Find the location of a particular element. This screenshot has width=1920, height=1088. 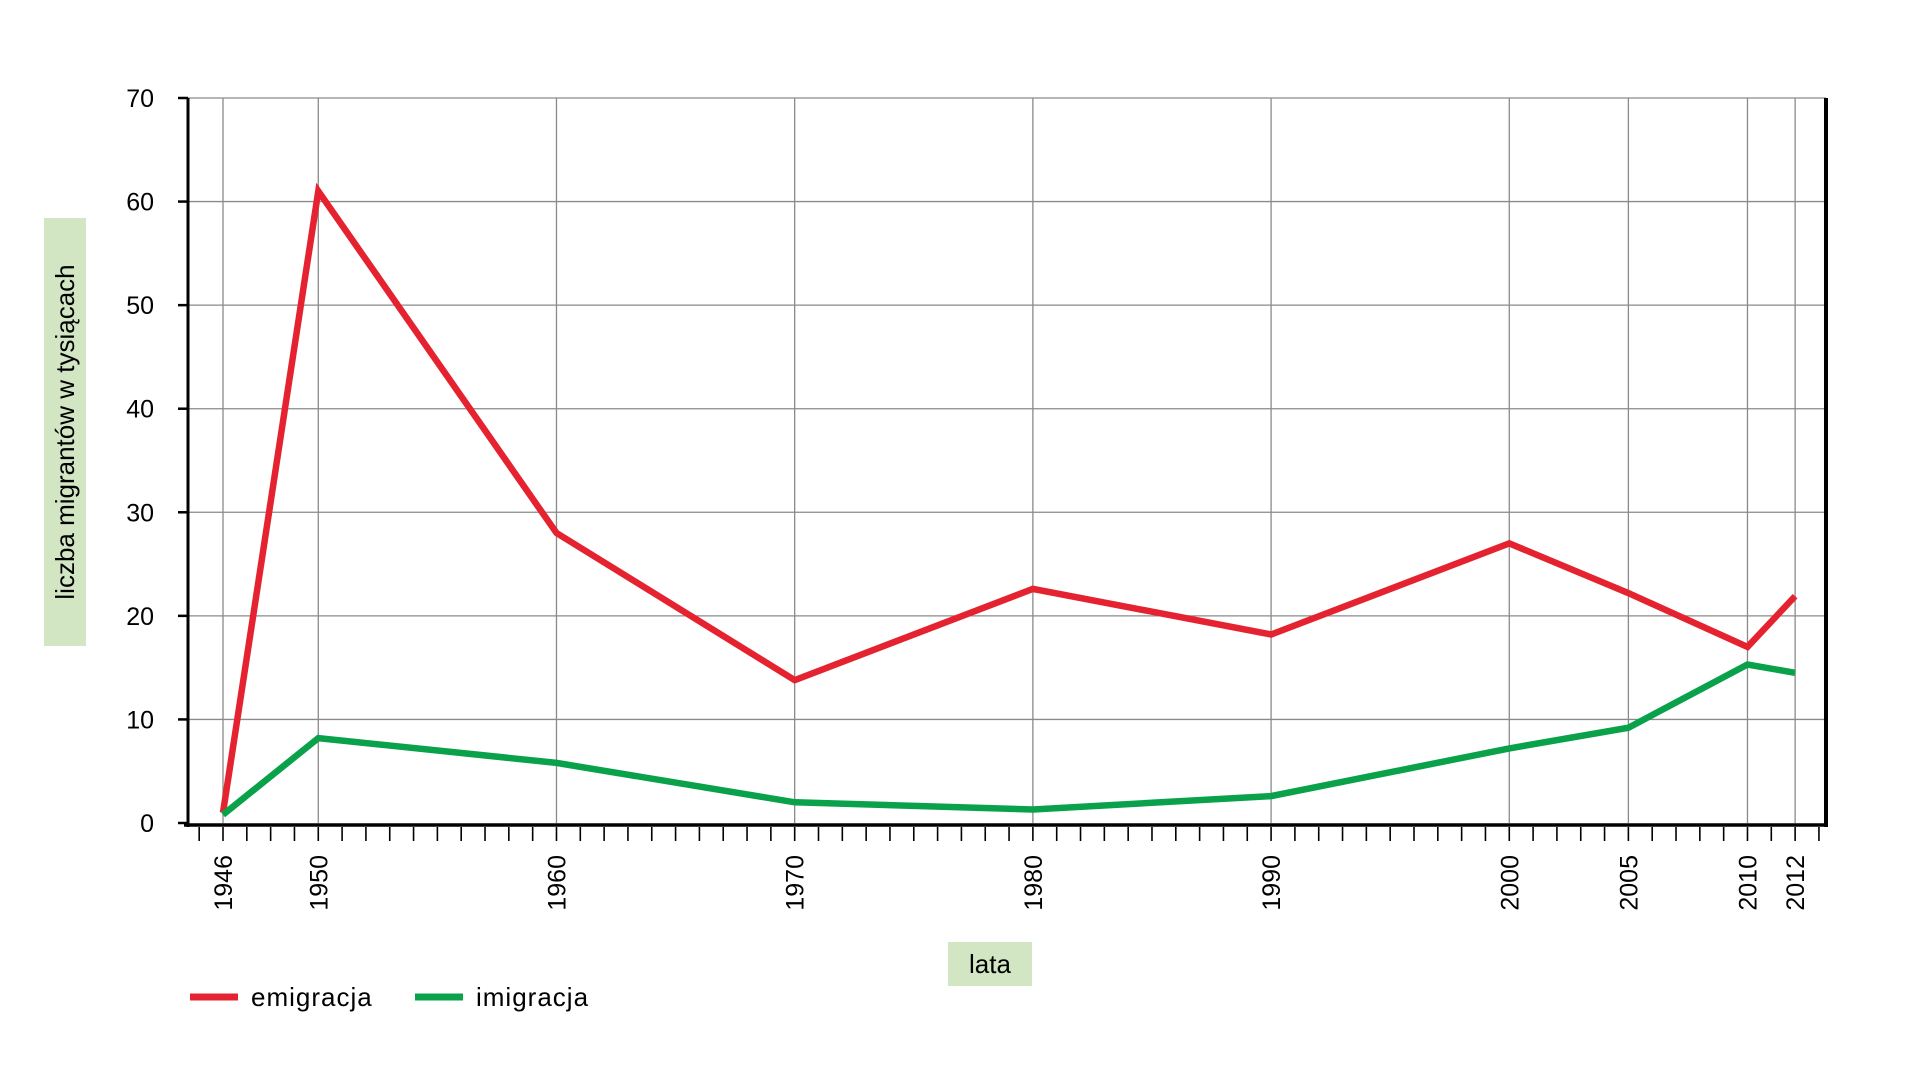

x-axis-title-group: lata is located at coordinates (990, 964).